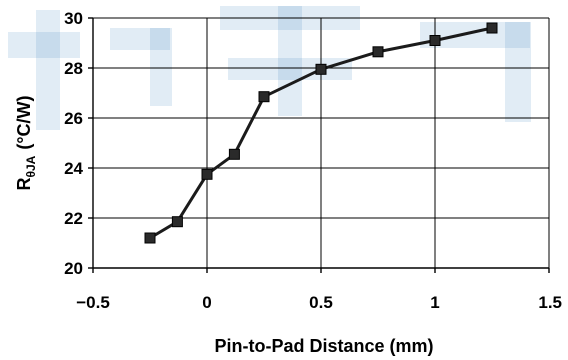  Describe the element at coordinates (73, 268) in the screenshot. I see `y-tick-label-0: 20` at that location.